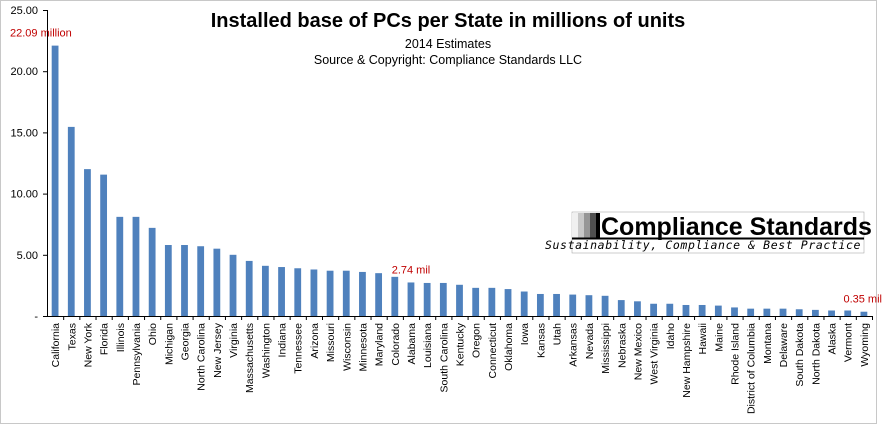  What do you see at coordinates (363, 347) in the screenshot?
I see `x-tick-label: Minnesota` at bounding box center [363, 347].